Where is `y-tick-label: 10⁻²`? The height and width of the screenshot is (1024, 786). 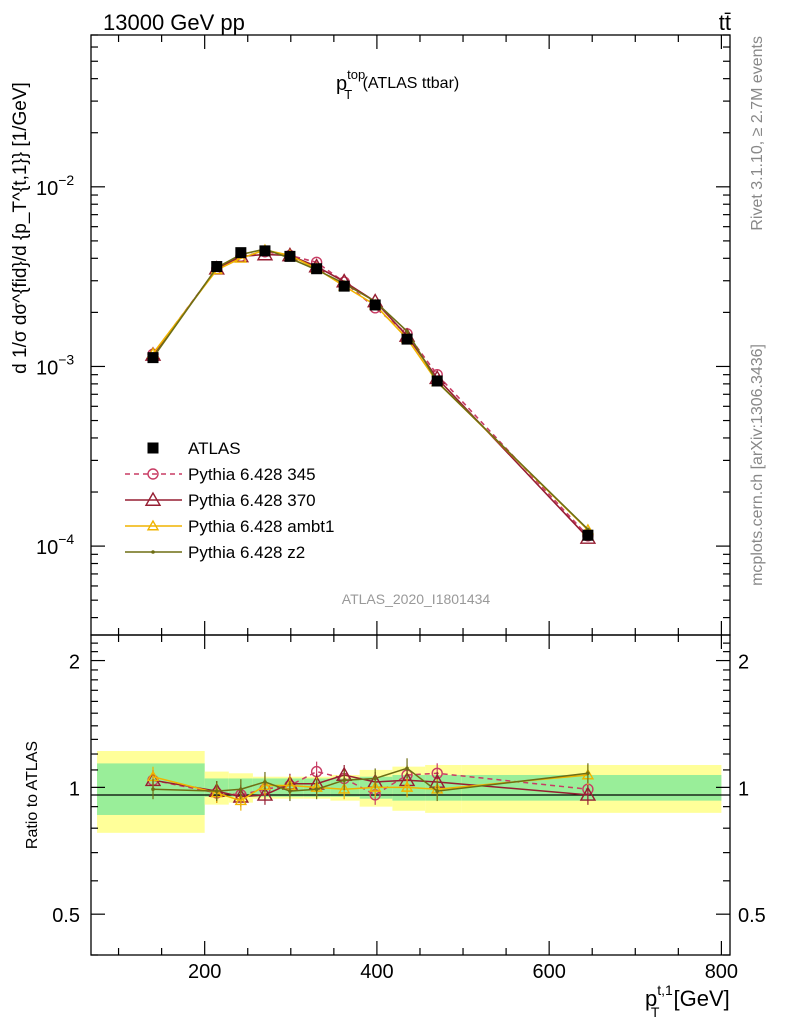 y-tick-label: 10⁻² is located at coordinates (55, 186).